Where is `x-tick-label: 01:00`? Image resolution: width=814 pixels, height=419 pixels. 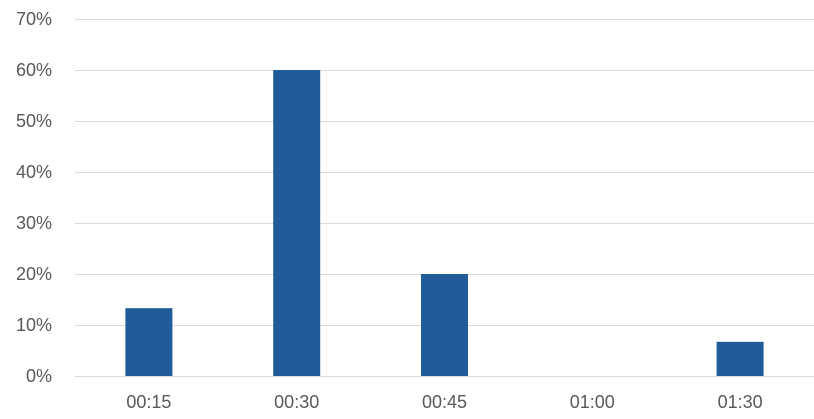 x-tick-label: 01:00 is located at coordinates (592, 402).